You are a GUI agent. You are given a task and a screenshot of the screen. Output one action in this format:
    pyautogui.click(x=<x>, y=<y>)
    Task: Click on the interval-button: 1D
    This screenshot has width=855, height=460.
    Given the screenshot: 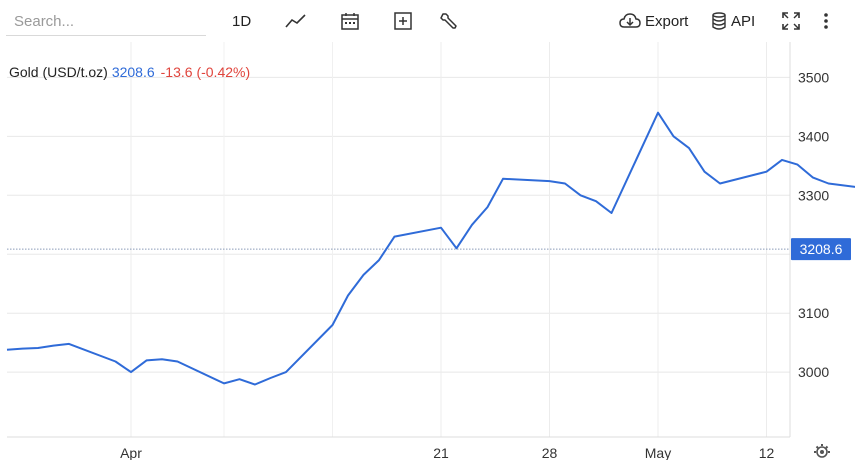 What is the action you would take?
    pyautogui.click(x=241, y=21)
    